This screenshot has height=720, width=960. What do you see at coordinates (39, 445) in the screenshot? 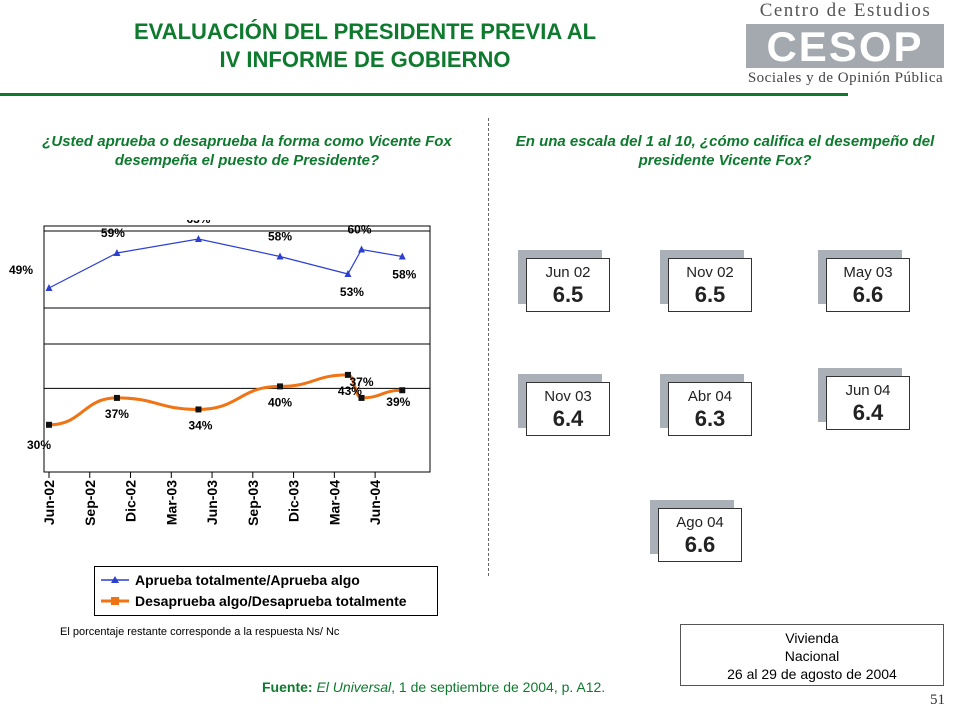
I see `disapprove-data-label: 30%` at bounding box center [39, 445].